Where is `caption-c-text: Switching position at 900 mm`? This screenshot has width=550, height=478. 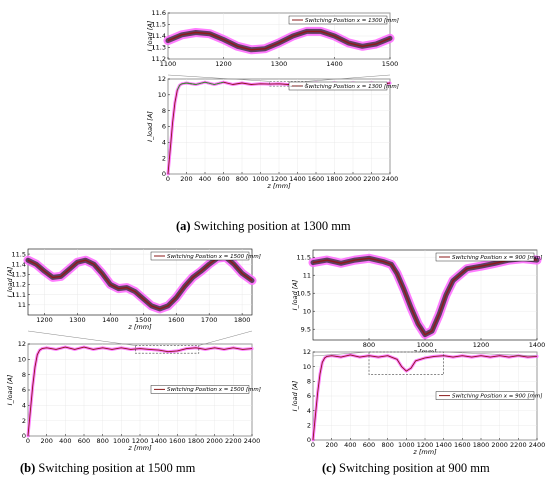 caption-c-text: Switching position at 900 mm is located at coordinates (414, 468).